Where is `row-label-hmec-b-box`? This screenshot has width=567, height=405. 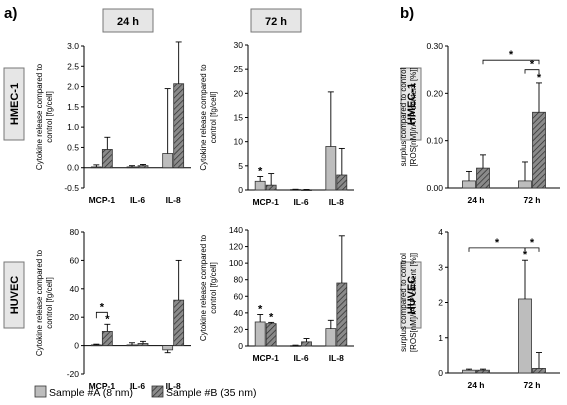
row-label-hmec-b-box is located at coordinates (411, 104).